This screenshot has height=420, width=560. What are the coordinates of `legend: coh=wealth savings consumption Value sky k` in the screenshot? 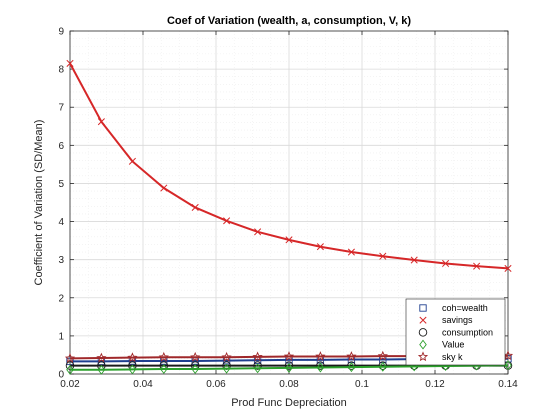 It's located at (455, 332).